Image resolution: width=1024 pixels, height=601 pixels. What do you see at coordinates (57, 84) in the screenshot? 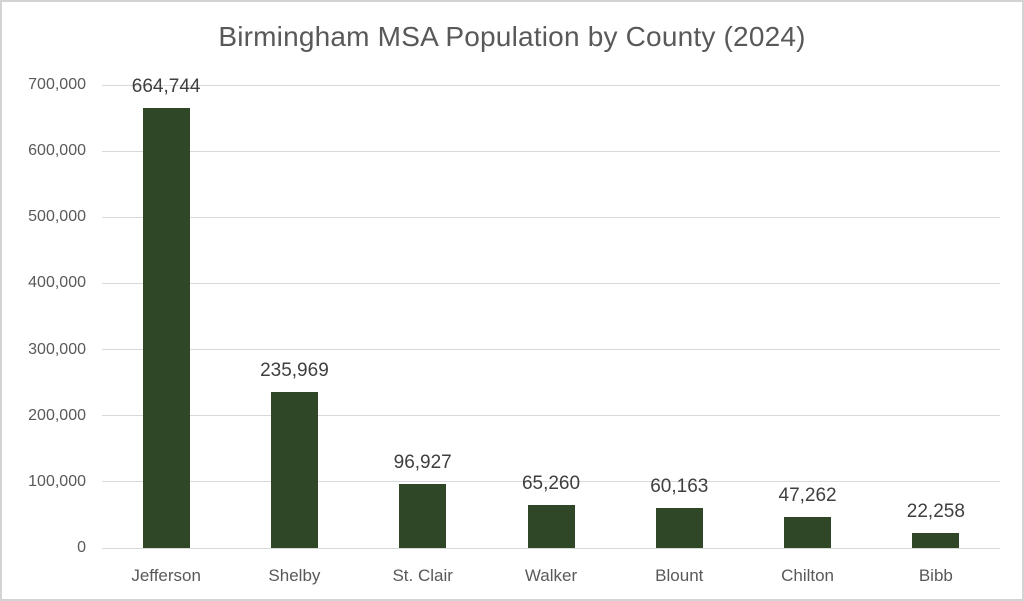
I see `y-tick-label: 700,000` at bounding box center [57, 84].